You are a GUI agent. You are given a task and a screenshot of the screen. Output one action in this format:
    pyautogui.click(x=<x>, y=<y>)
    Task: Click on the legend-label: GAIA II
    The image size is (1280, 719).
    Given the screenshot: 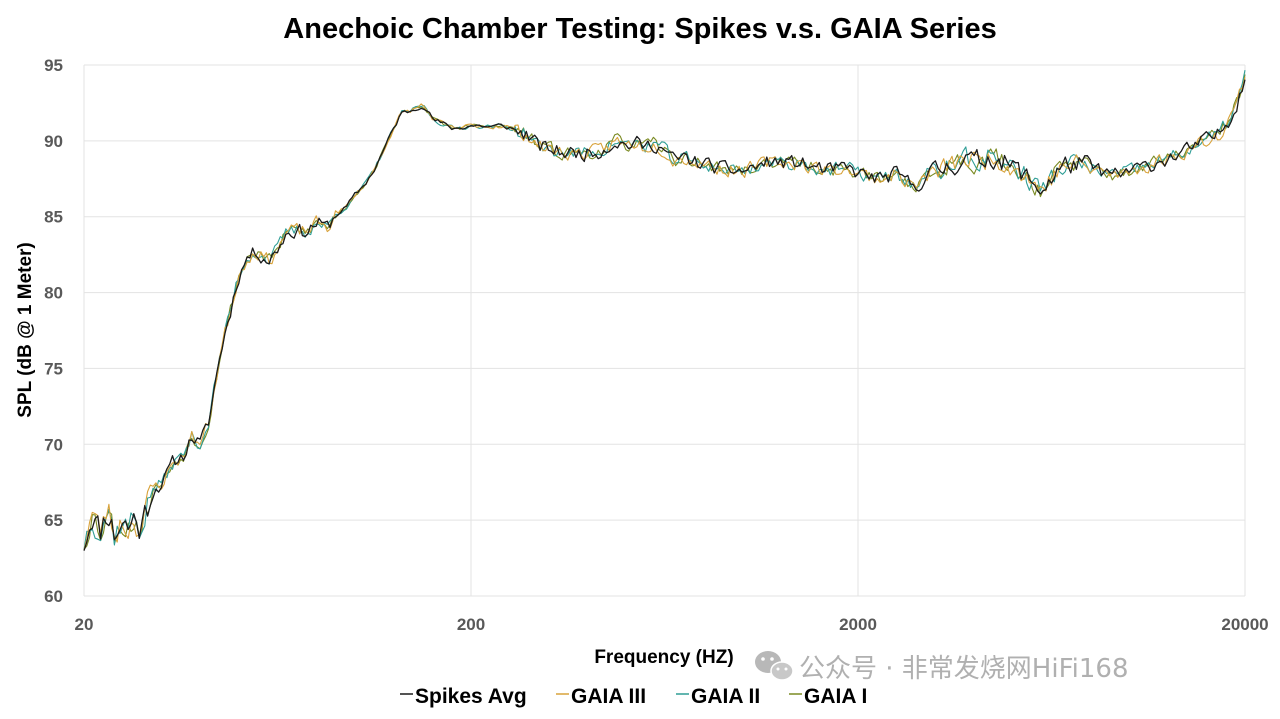 What is the action you would take?
    pyautogui.click(x=725, y=696)
    